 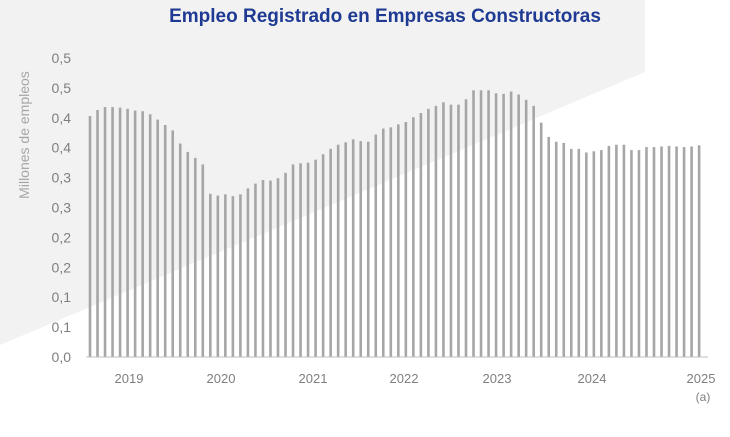 What do you see at coordinates (129, 378) in the screenshot?
I see `x-tick-label: 2019` at bounding box center [129, 378].